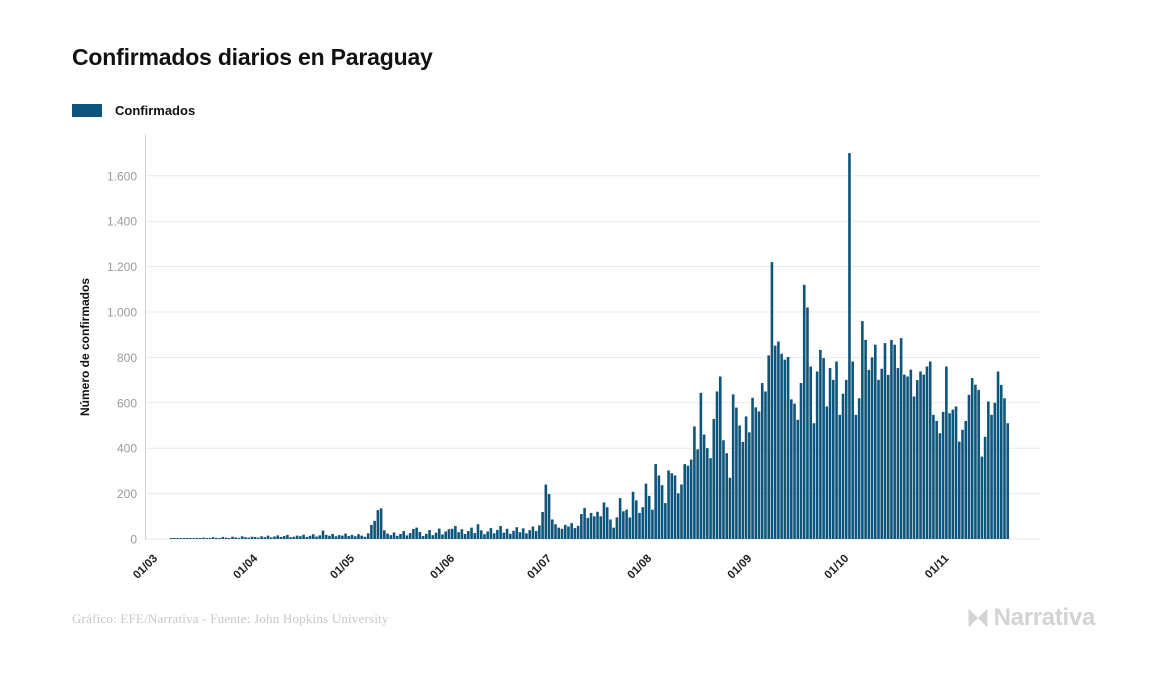 The width and height of the screenshot is (1157, 674). I want to click on x-tick-label: 01/10, so click(837, 567).